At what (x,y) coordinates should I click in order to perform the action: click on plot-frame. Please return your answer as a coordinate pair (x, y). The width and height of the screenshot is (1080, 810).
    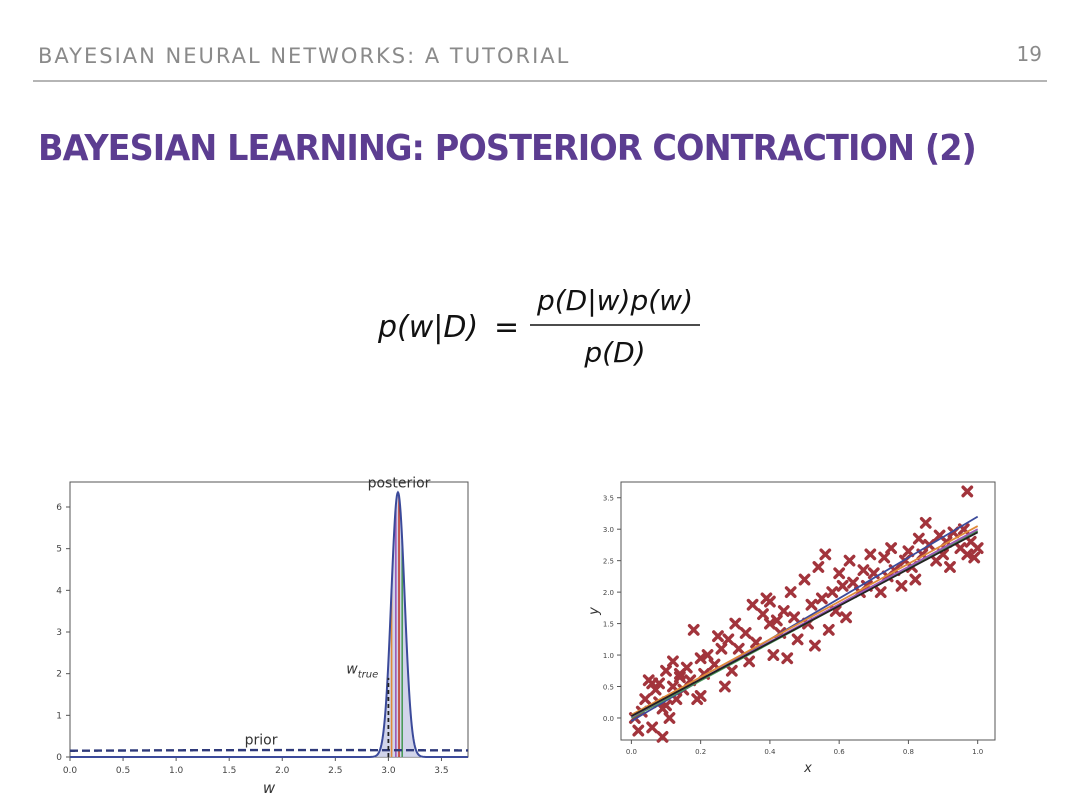
    Looking at the image, I should click on (808, 611).